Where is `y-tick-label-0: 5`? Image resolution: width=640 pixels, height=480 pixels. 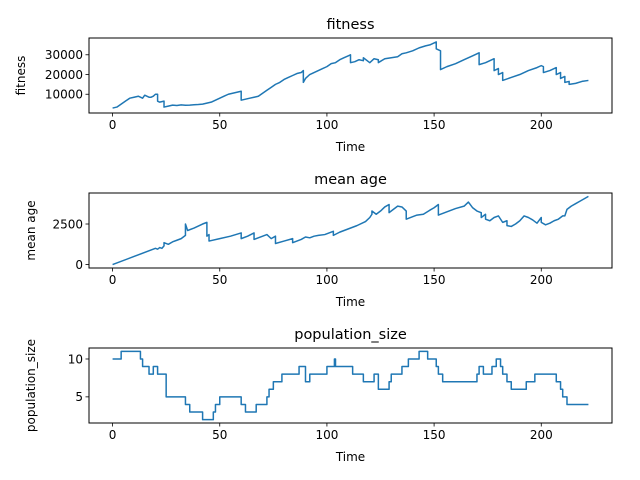 y-tick-label-0: 5 is located at coordinates (79, 397).